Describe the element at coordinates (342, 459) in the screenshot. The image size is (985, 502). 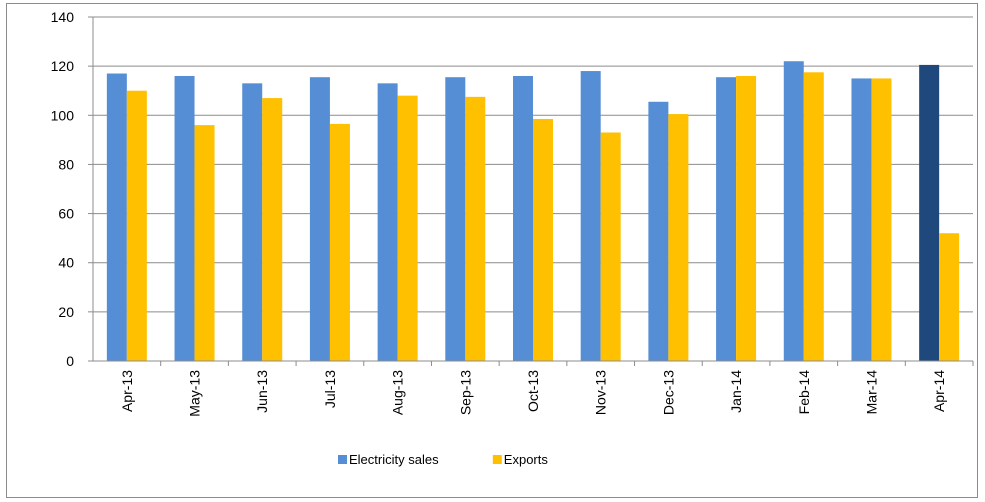
I see `legend-swatch-electricity-sales` at that location.